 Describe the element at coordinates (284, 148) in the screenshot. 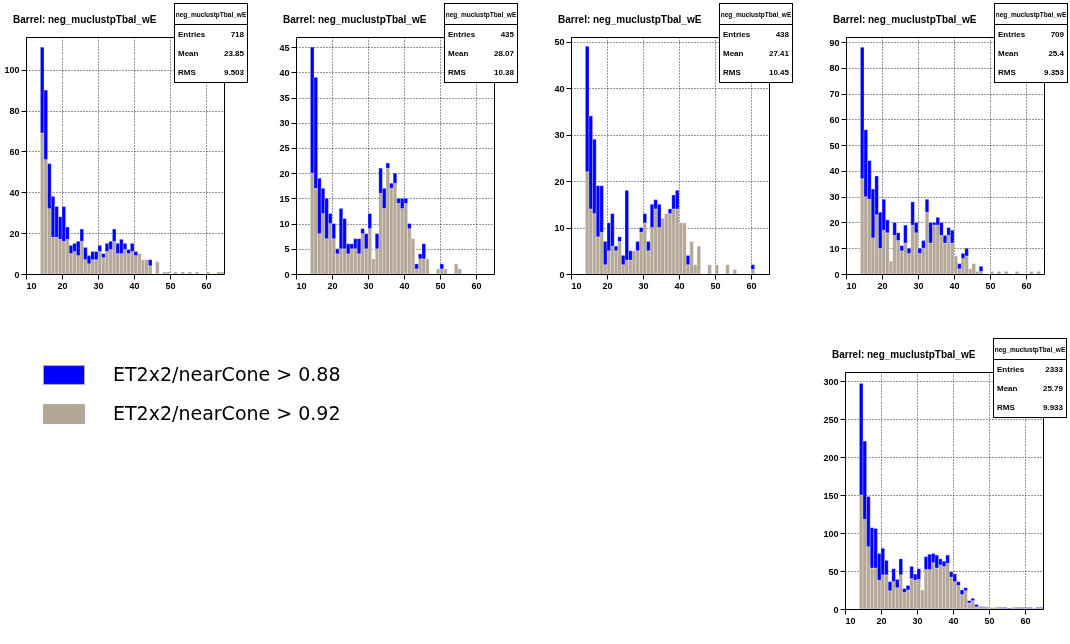

I see `y-tick-label: 25` at that location.